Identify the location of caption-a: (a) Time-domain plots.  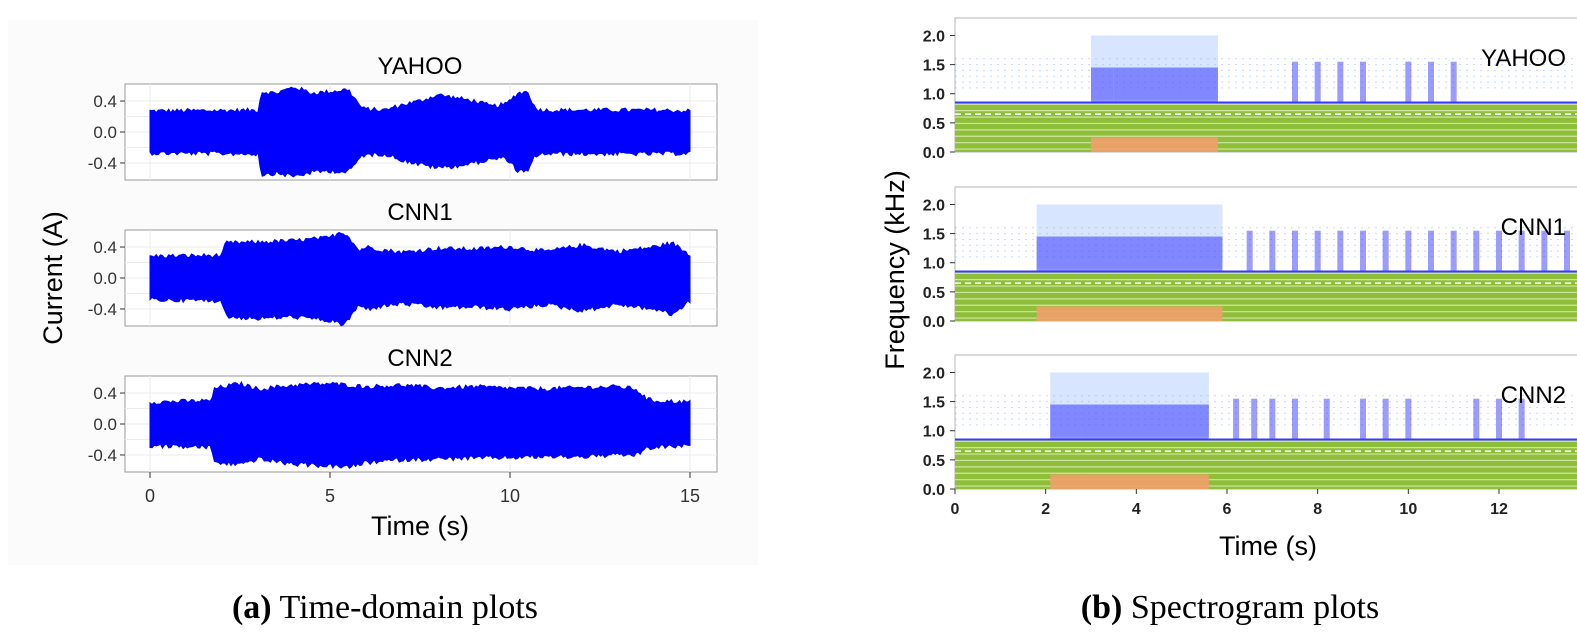
(385, 607).